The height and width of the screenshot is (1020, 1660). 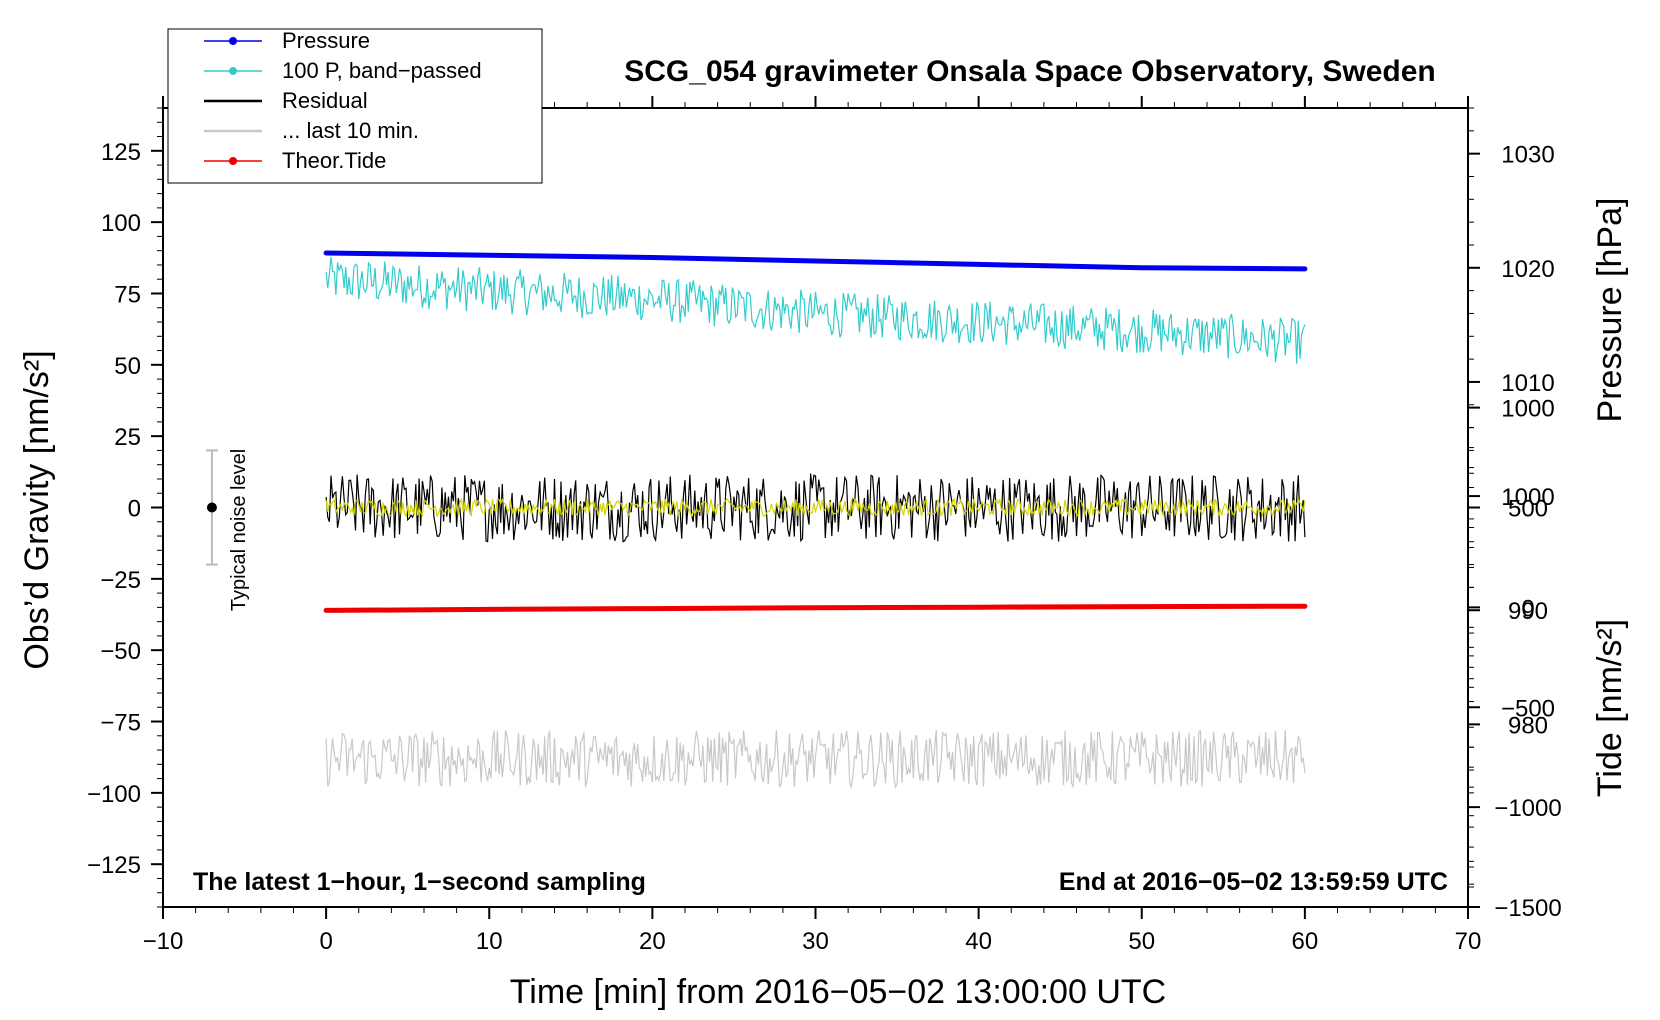 I want to click on tide-tick-label: −1500, so click(x=1527, y=908).